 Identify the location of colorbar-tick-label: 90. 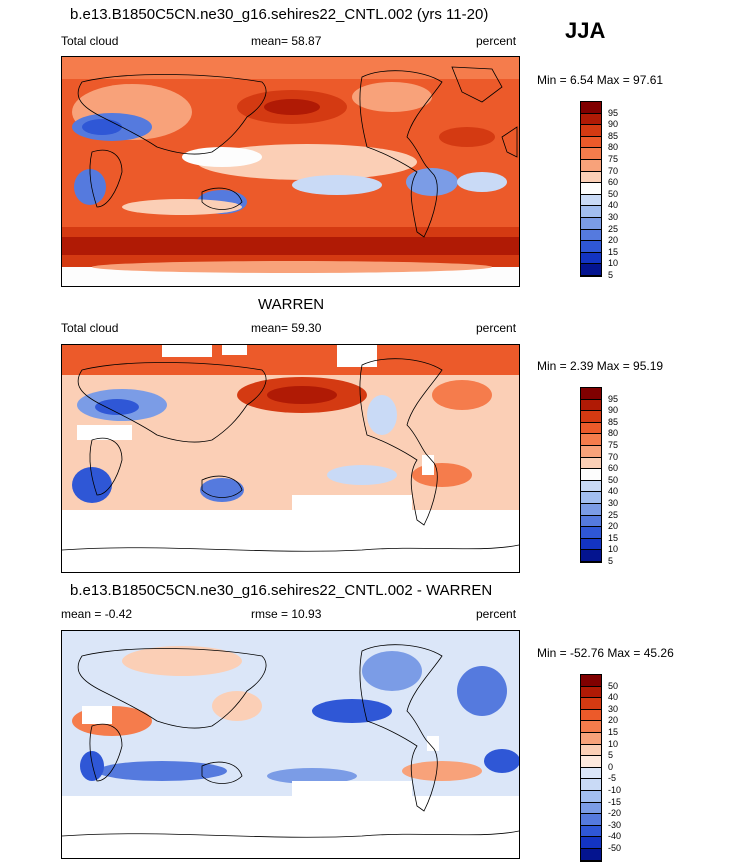
(613, 124).